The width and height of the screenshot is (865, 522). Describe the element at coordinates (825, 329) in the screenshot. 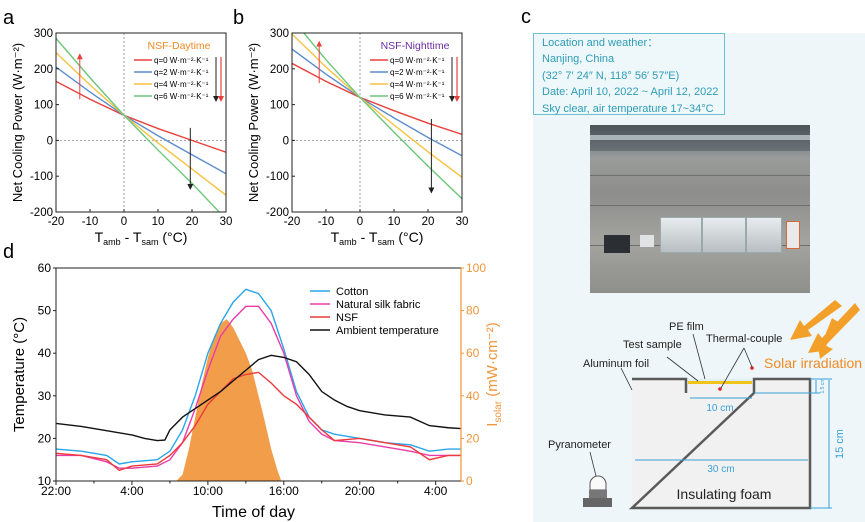

I see `solar-arrows-icon` at that location.